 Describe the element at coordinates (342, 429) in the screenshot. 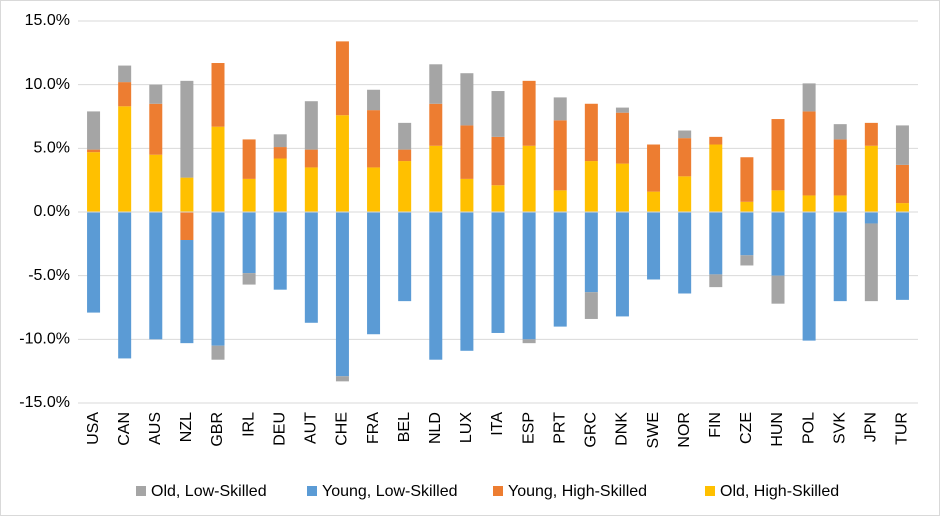

I see `x-tick-label: CHE` at that location.